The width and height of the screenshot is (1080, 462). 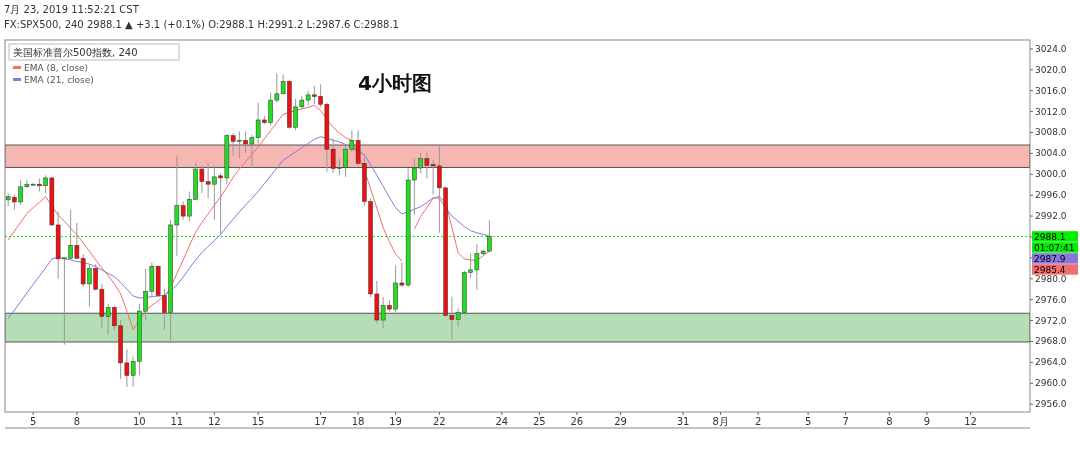 I want to click on legend-label: EMA (8, close), so click(x=56, y=68).